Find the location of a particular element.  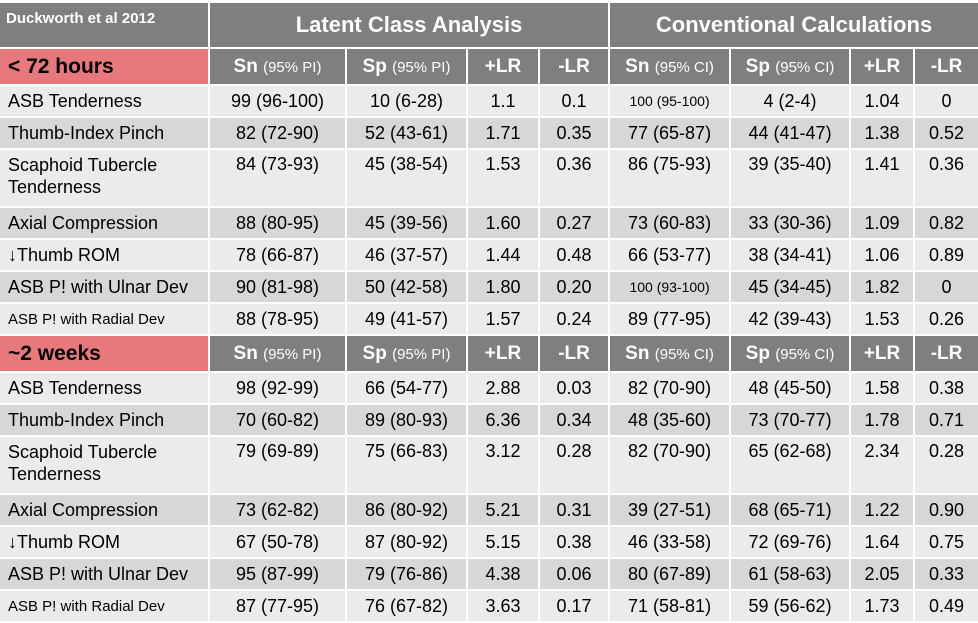

cell-minus-lr: 0.90 is located at coordinates (946, 511).